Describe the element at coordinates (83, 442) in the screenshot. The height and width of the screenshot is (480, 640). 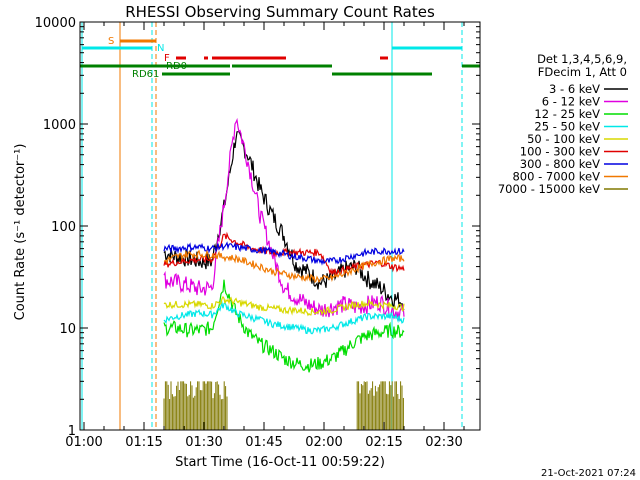
I see `x-tick-label: 01:00` at that location.